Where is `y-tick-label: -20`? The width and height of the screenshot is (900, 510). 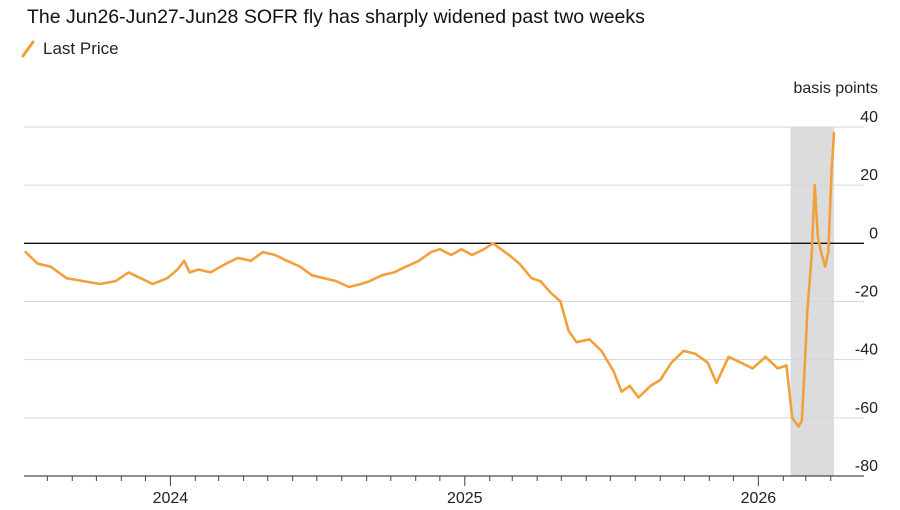
y-tick-label: -20 is located at coordinates (866, 292).